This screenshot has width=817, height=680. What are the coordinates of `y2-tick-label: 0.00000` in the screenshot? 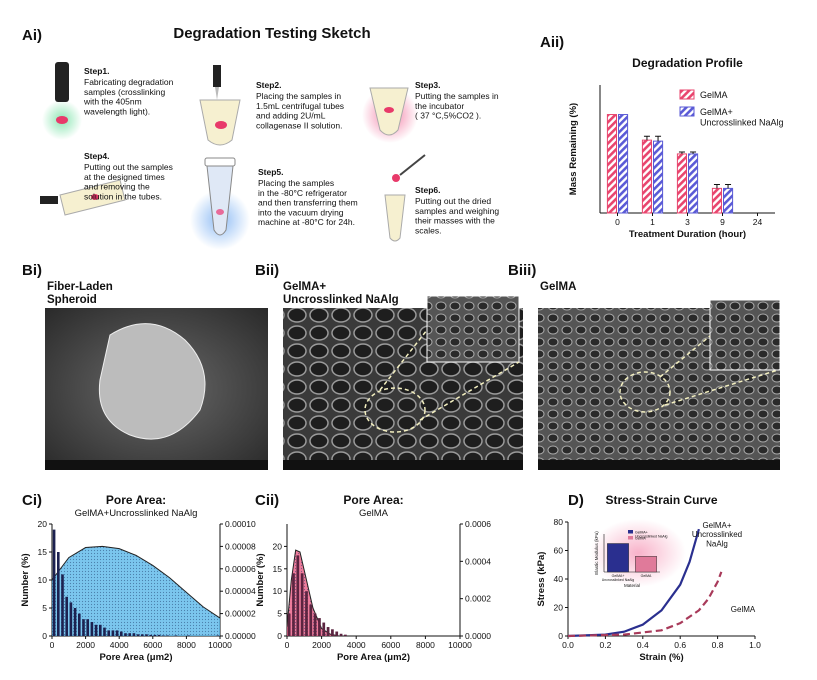 It's located at (240, 636).